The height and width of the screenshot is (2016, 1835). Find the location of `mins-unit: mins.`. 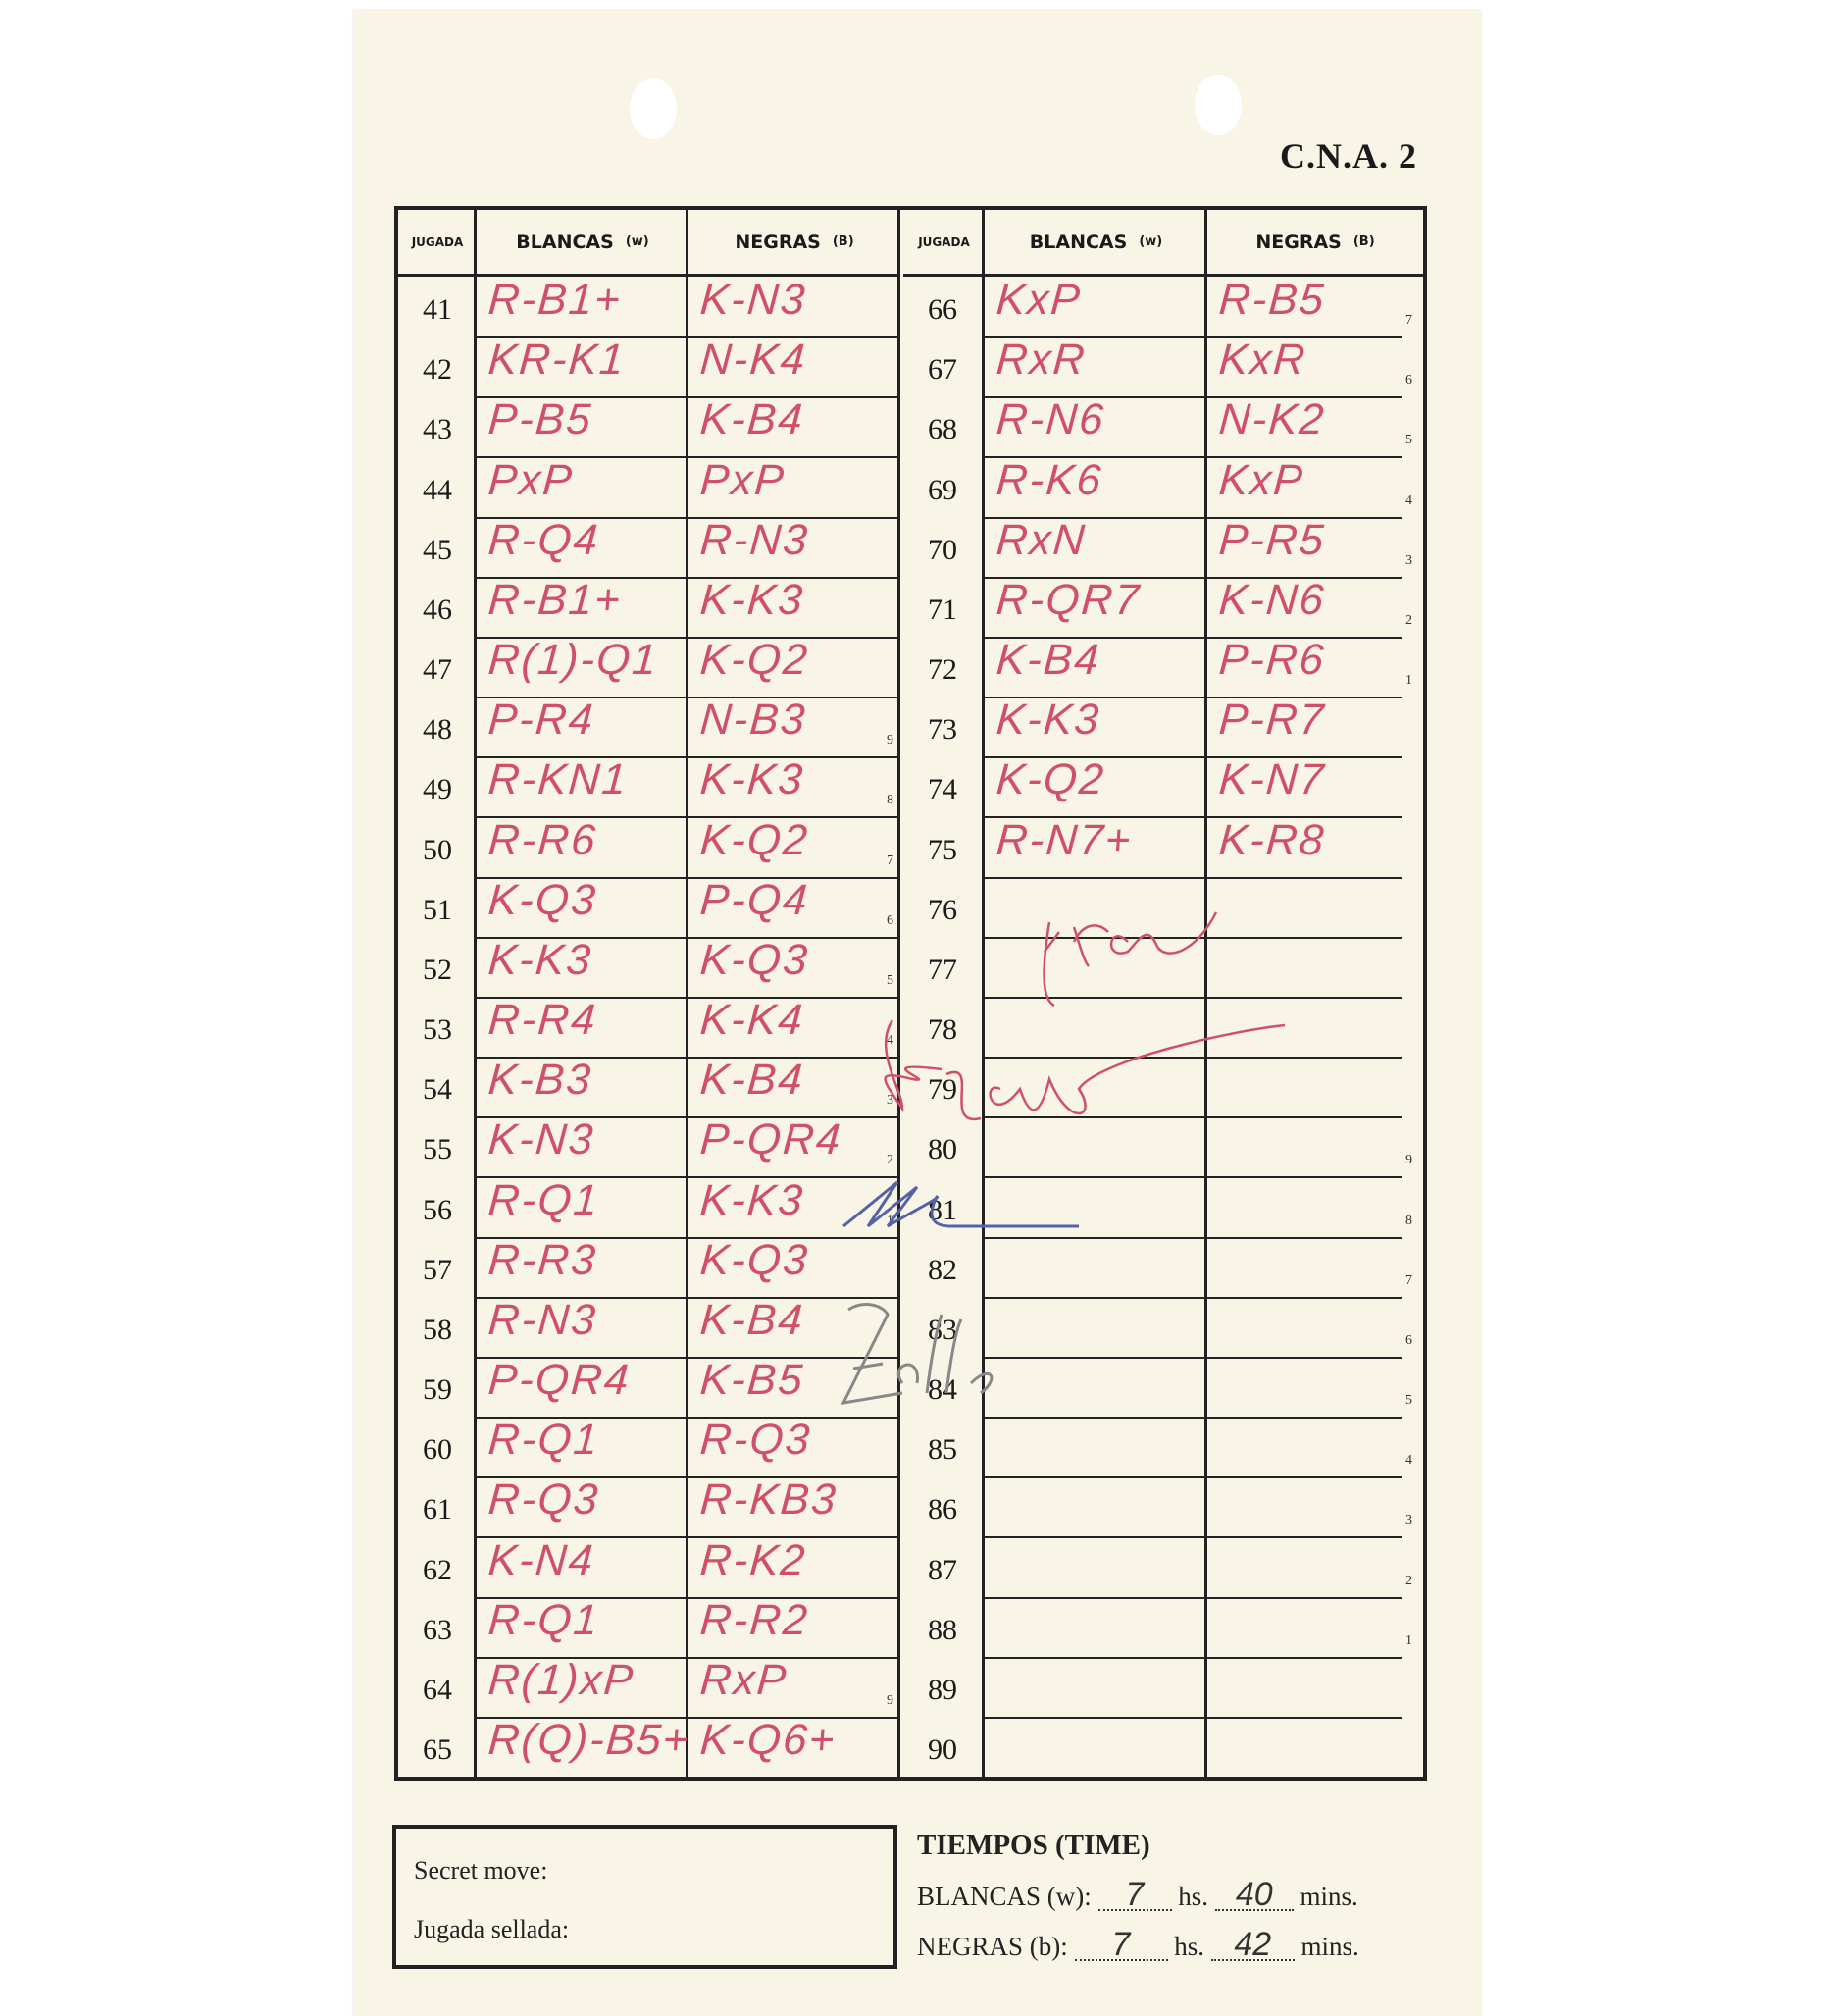

mins-unit: mins. is located at coordinates (1330, 1946).